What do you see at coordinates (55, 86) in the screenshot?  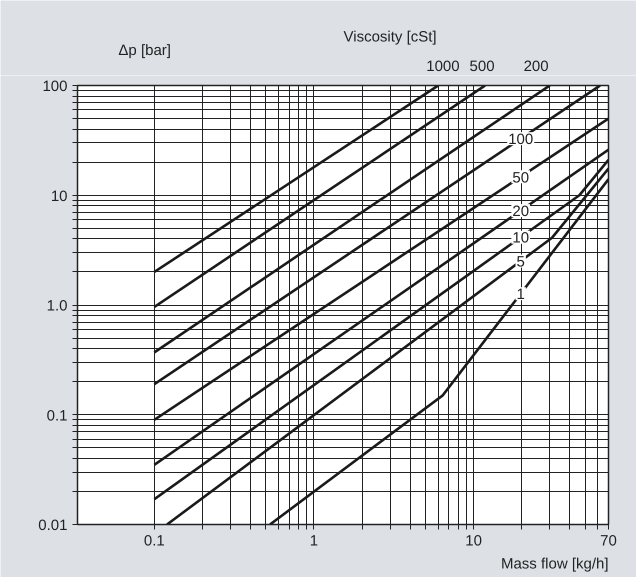 I see `y-tick-label: 100` at bounding box center [55, 86].